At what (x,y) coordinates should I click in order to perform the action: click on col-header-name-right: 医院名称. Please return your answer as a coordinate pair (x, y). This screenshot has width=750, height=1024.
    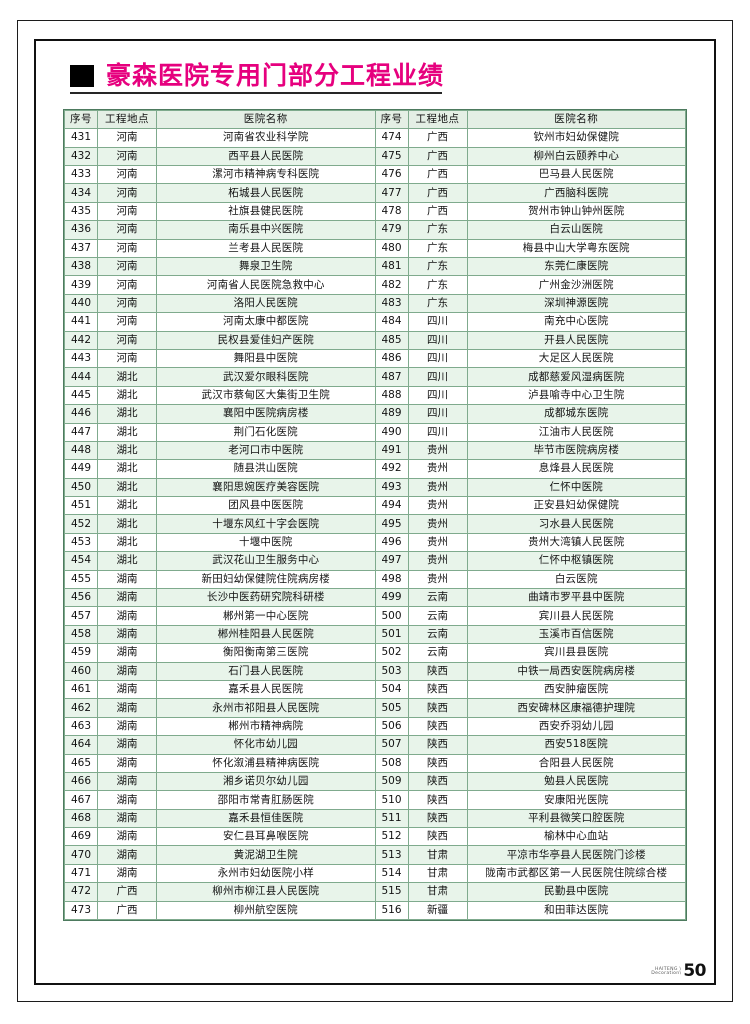
    Looking at the image, I should click on (576, 120).